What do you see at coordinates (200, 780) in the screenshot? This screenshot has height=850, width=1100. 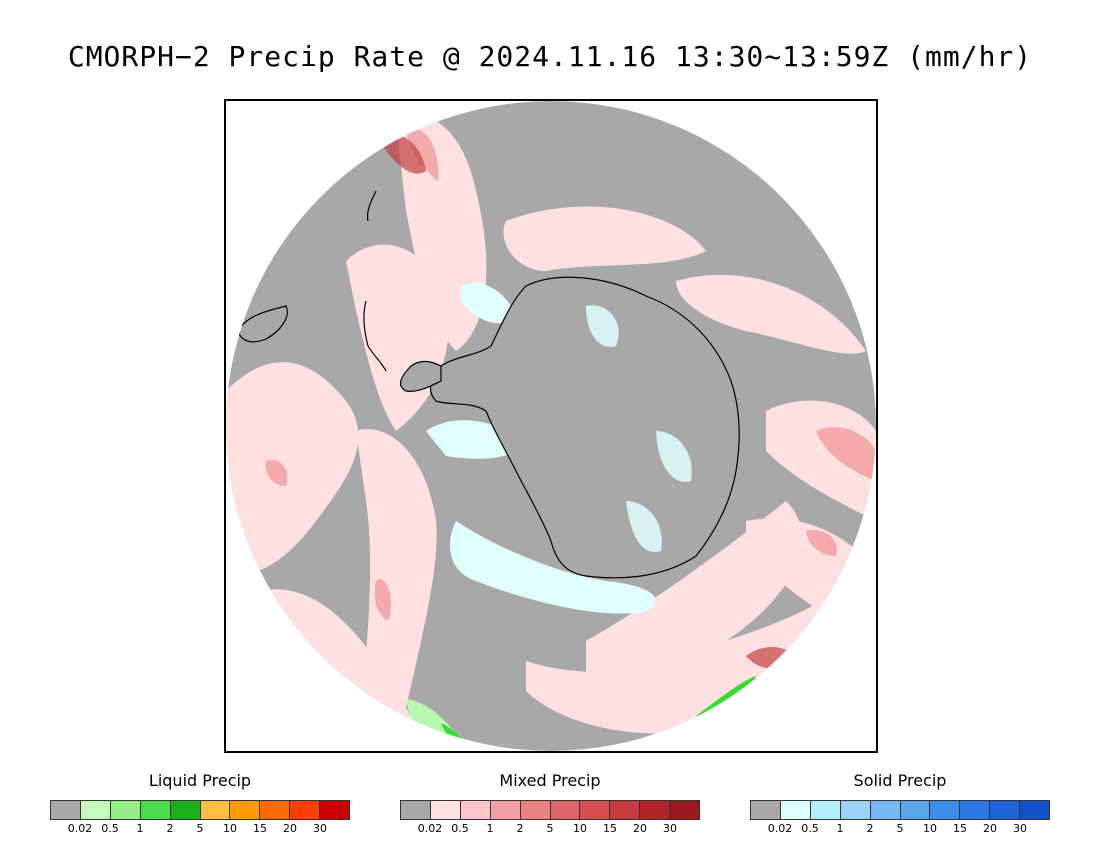 I see `legend-title: Liquid Precip` at bounding box center [200, 780].